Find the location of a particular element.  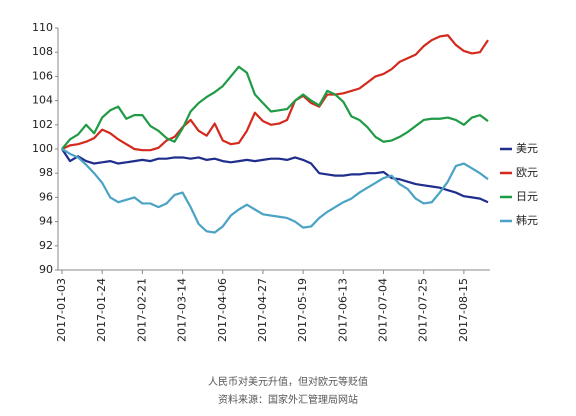

x-tick-label: 2017-05-19 is located at coordinates (302, 310).